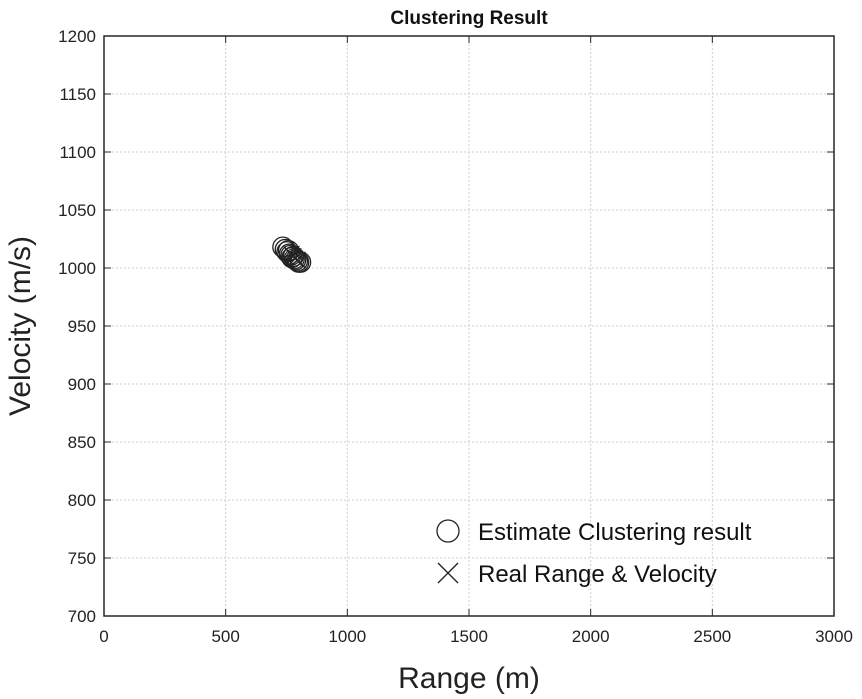  I want to click on legend-circle-icon, so click(448, 531).